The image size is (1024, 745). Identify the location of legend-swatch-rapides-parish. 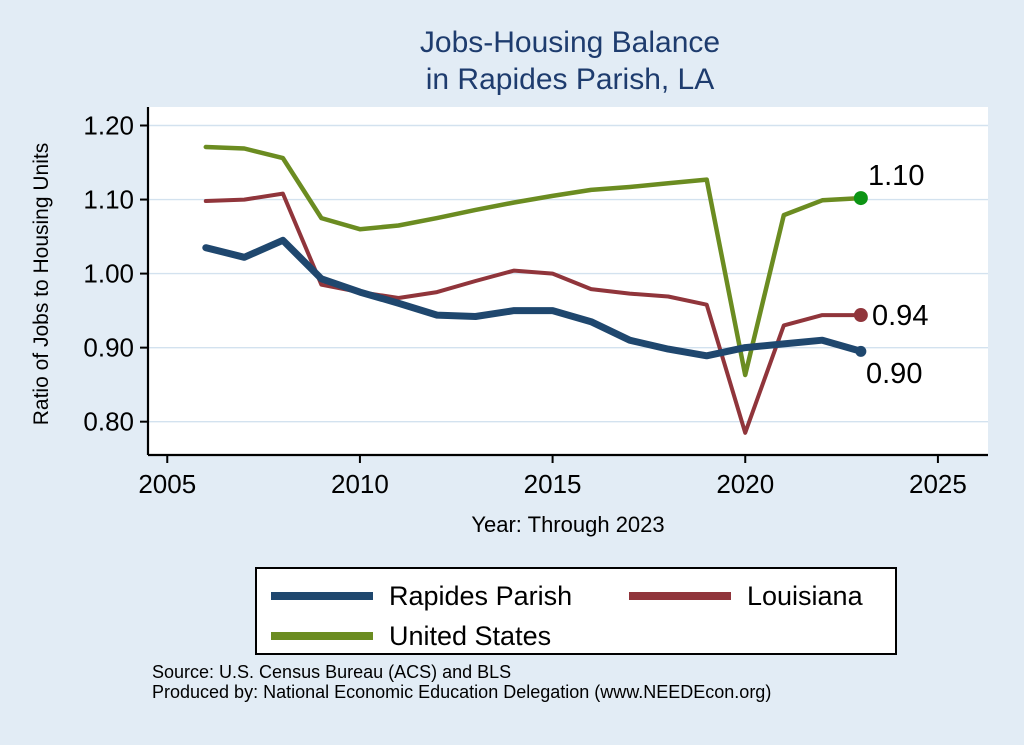
(322, 596).